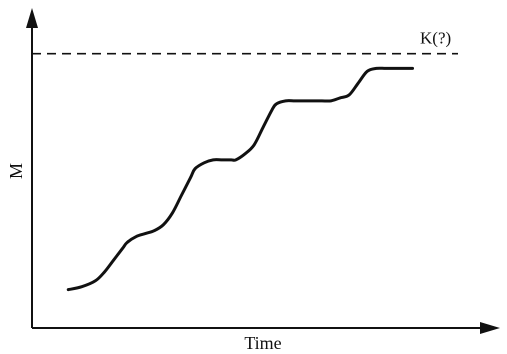  Describe the element at coordinates (32, 18) in the screenshot. I see `y-axis-arrow` at that location.